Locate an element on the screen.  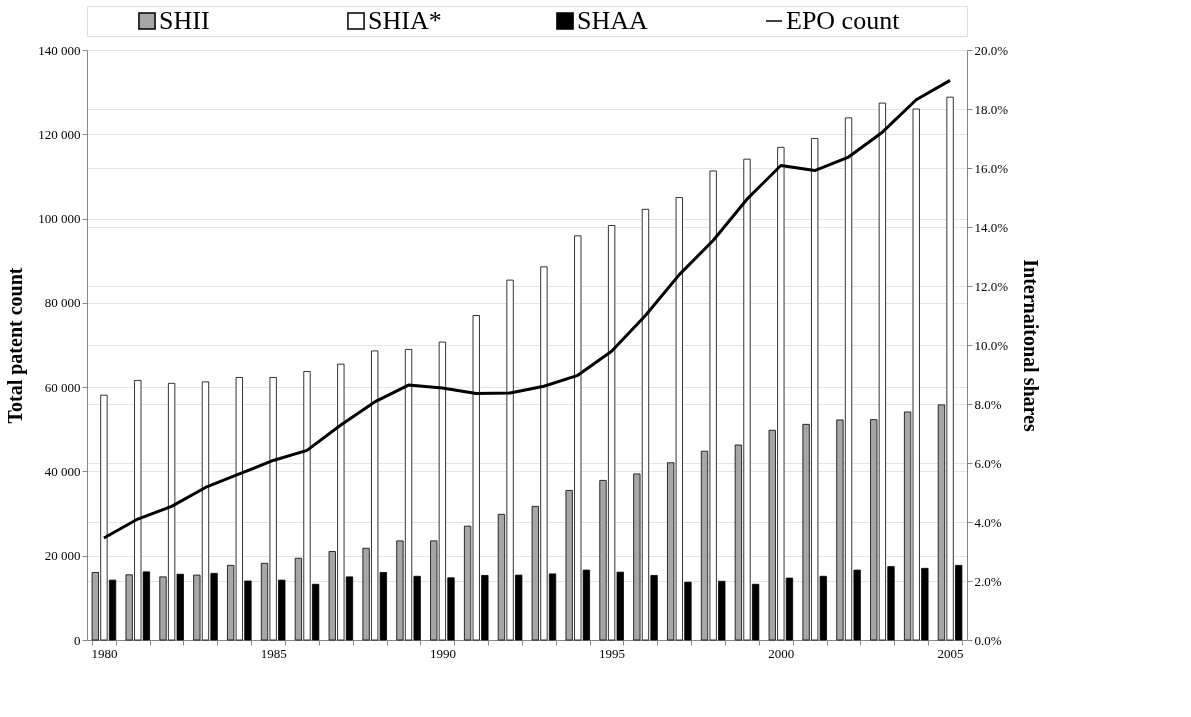
y2-tick-label: 8.0% is located at coordinates (988, 404).